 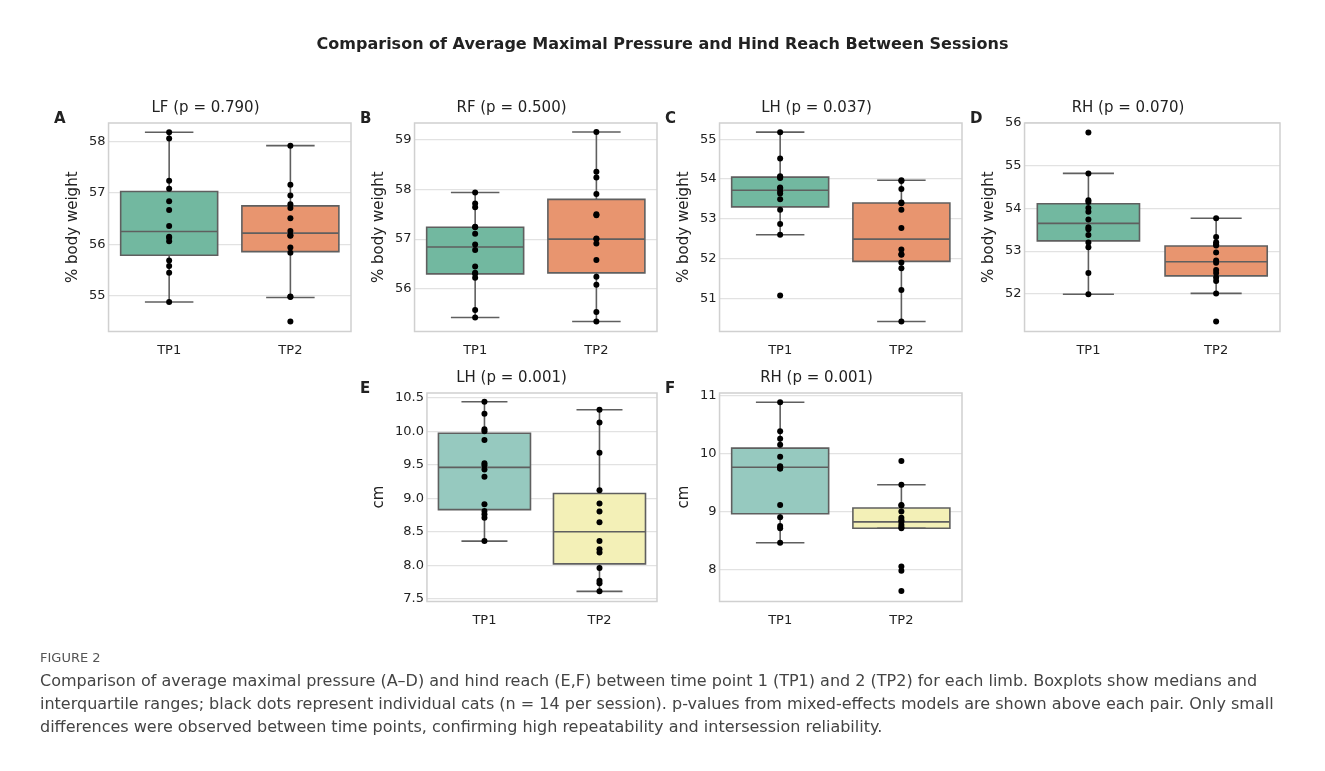 I want to click on chart-title: RH (p = 0.001), so click(x=816, y=376).